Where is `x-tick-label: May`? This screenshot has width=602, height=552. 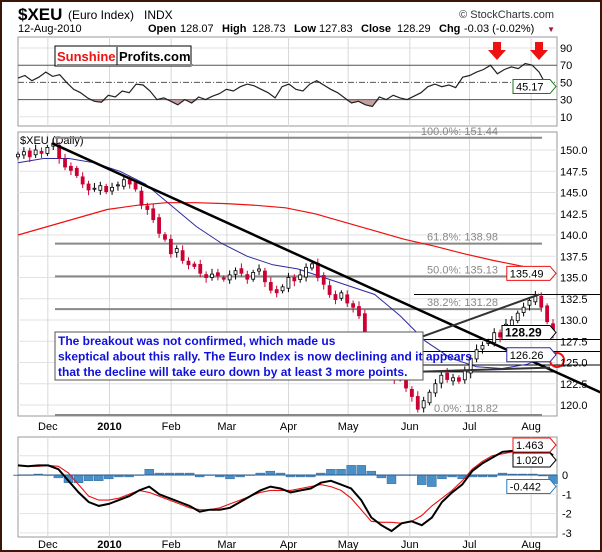 x-tick-label: May is located at coordinates (348, 427).